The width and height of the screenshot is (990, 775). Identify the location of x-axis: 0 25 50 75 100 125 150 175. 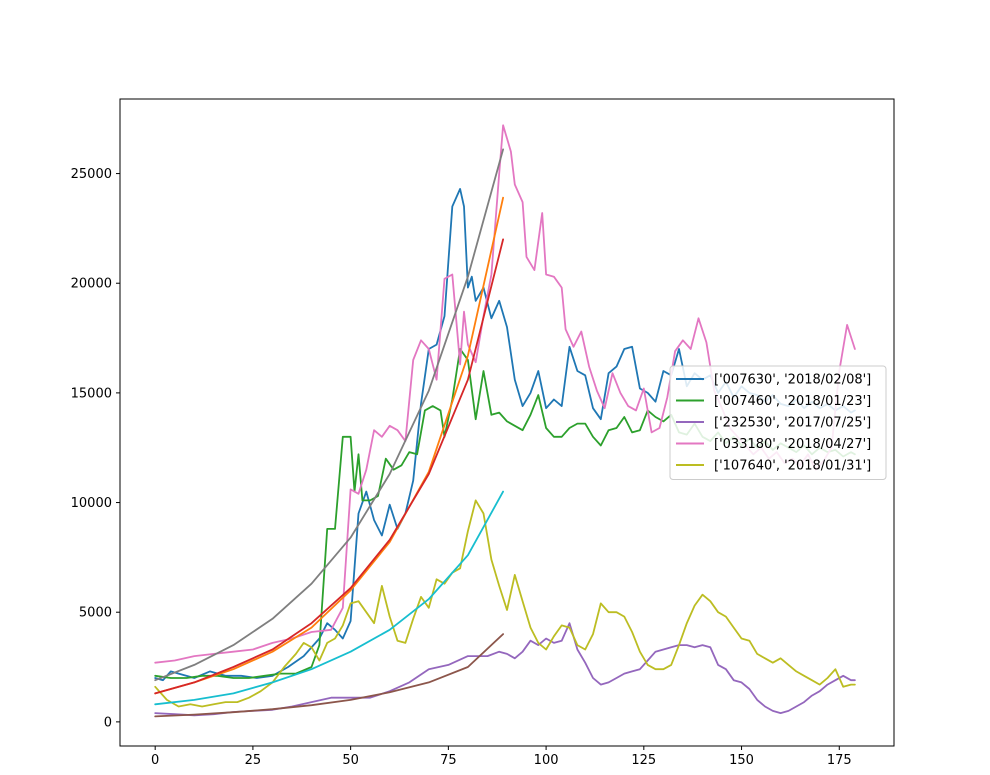
(501, 757).